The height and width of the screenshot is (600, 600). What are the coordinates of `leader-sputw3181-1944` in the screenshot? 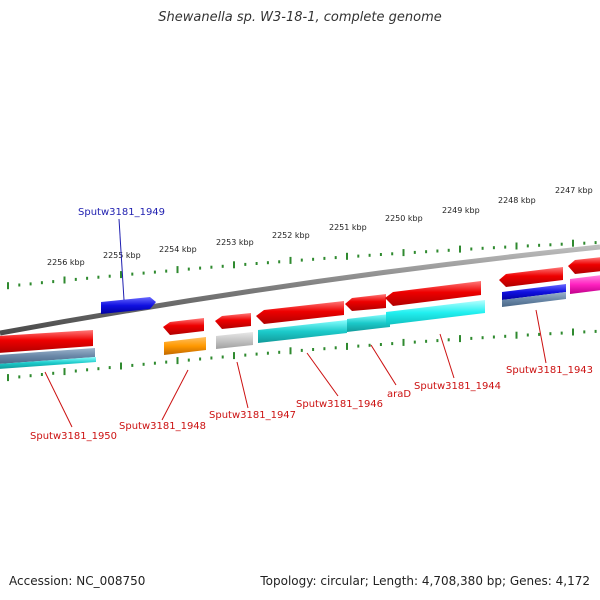 It's located at (447, 356).